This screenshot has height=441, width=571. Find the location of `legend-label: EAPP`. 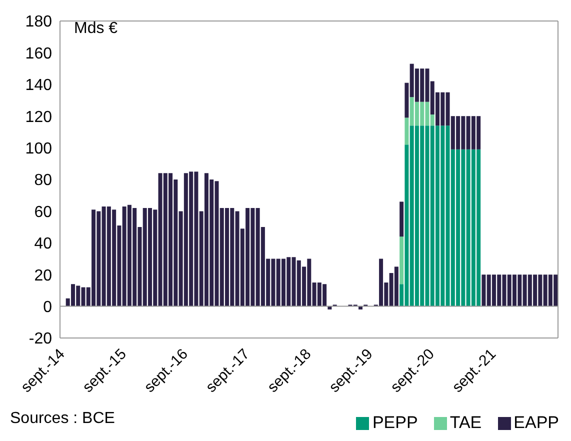

legend-label: EAPP is located at coordinates (536, 423).